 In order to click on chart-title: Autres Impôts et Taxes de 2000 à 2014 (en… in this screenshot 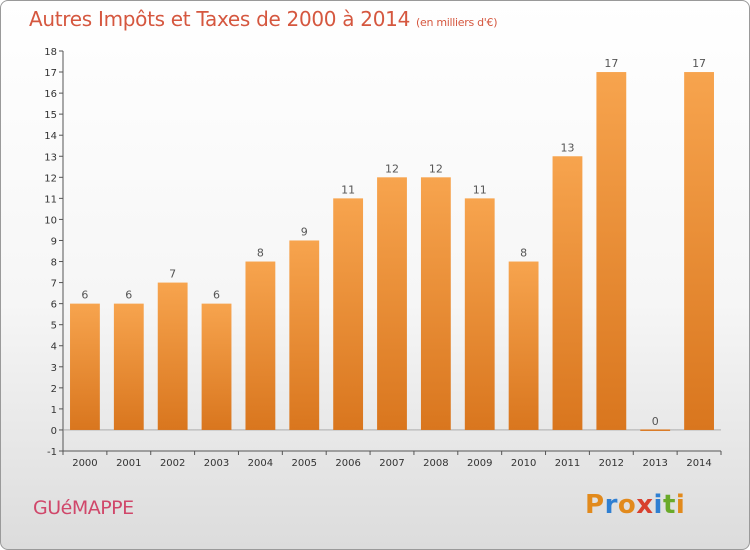, I will do `click(263, 19)`.